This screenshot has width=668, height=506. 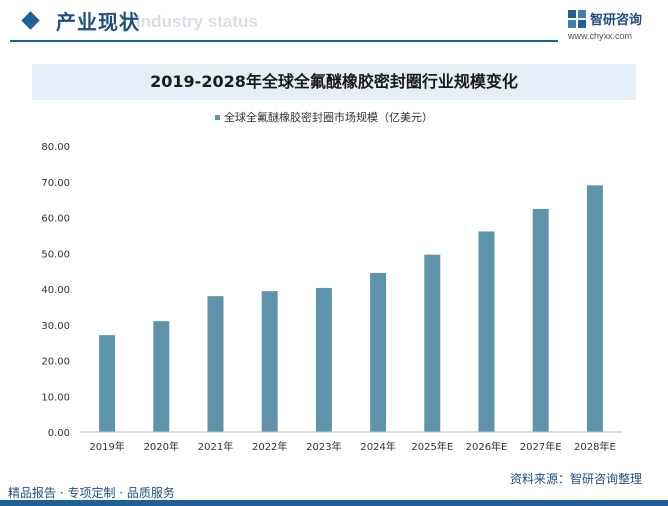 I want to click on y-tick-label: 40.00, so click(x=55, y=290).